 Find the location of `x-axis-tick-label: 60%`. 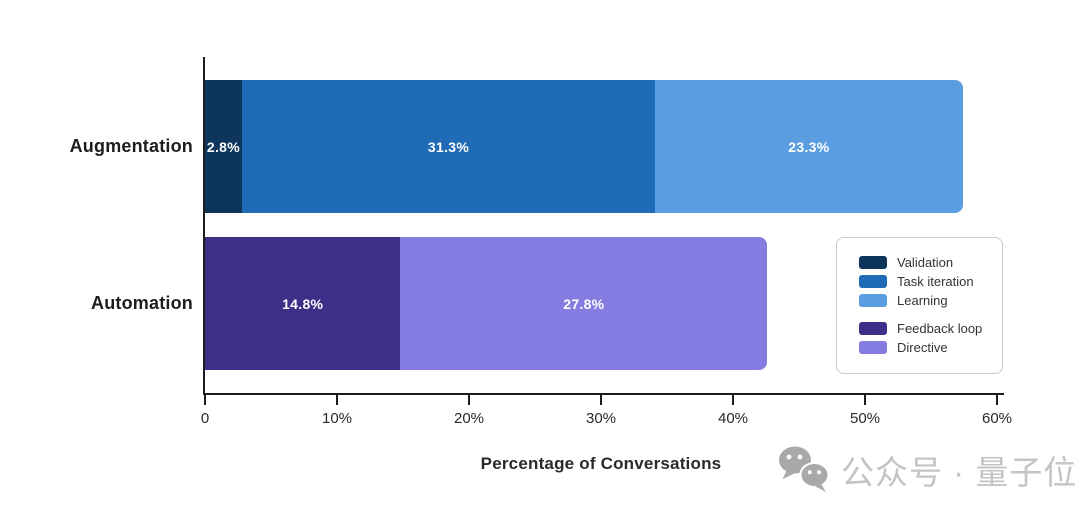

x-axis-tick-label: 60% is located at coordinates (997, 418).